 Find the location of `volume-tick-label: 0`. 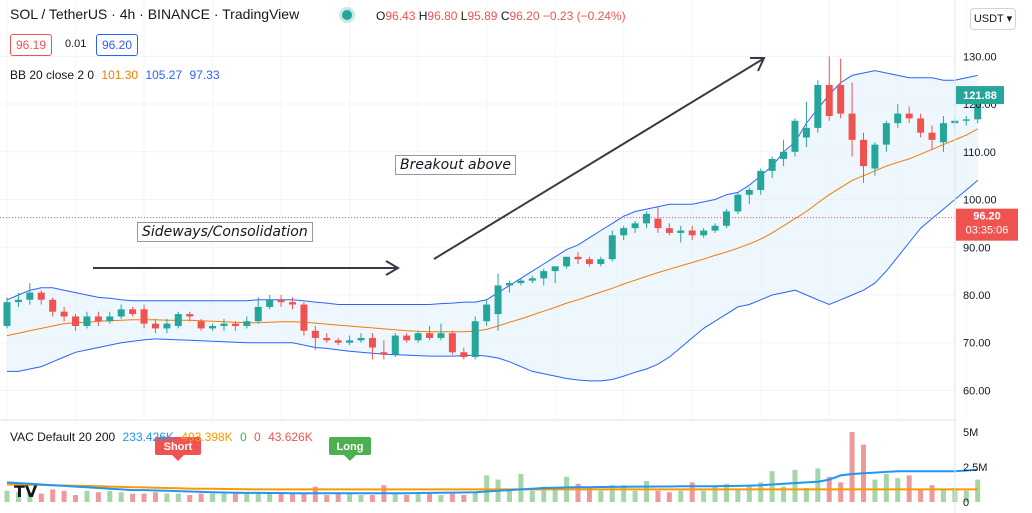

volume-tick-label: 0 is located at coordinates (966, 503).